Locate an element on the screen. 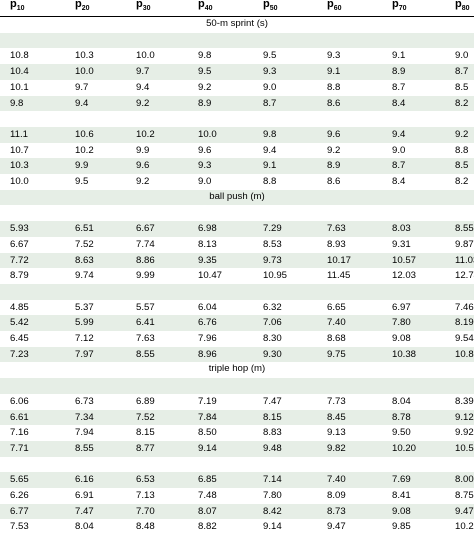  table-cell: 6.98 is located at coordinates (207, 229).